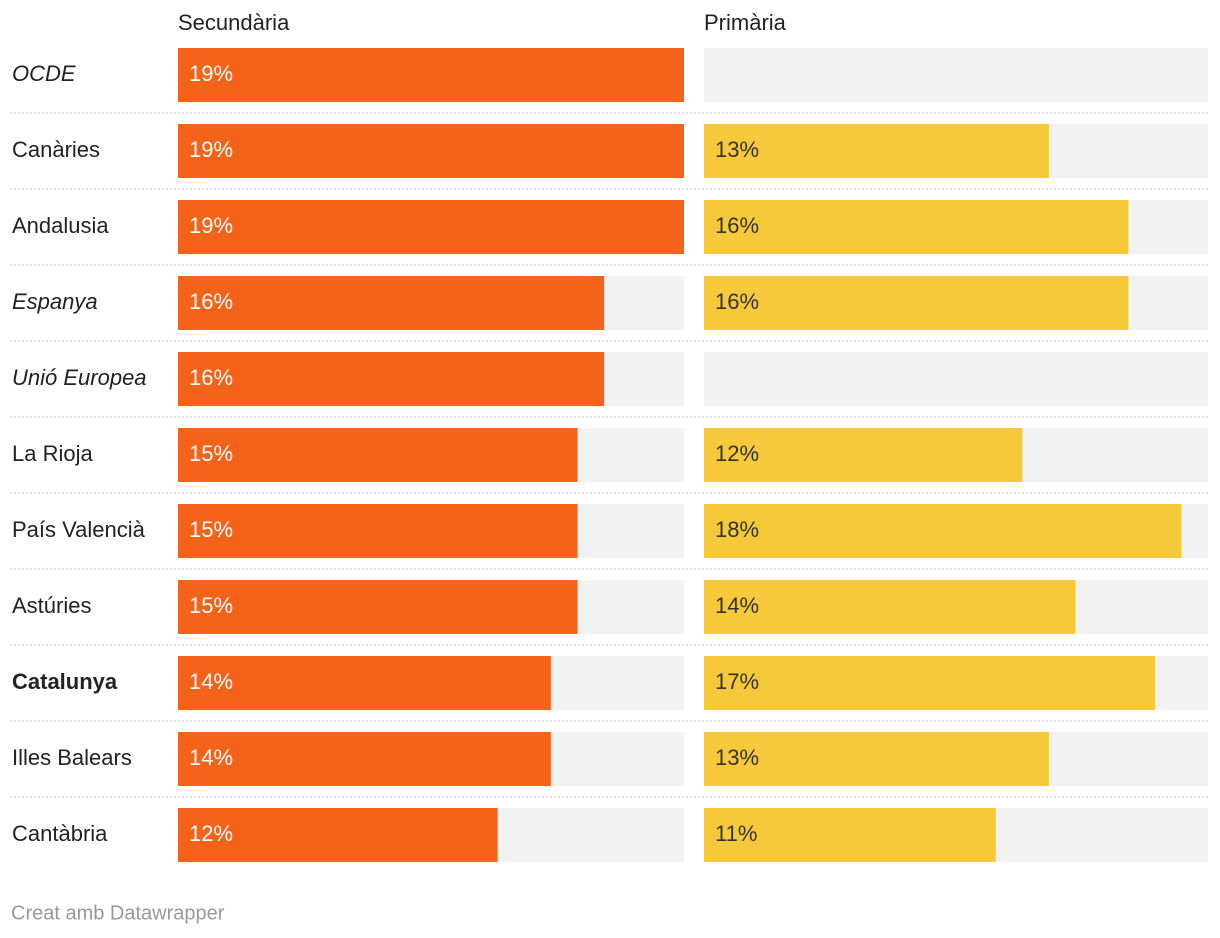 The image size is (1220, 938). Describe the element at coordinates (737, 529) in the screenshot. I see `value-label: 18%` at that location.